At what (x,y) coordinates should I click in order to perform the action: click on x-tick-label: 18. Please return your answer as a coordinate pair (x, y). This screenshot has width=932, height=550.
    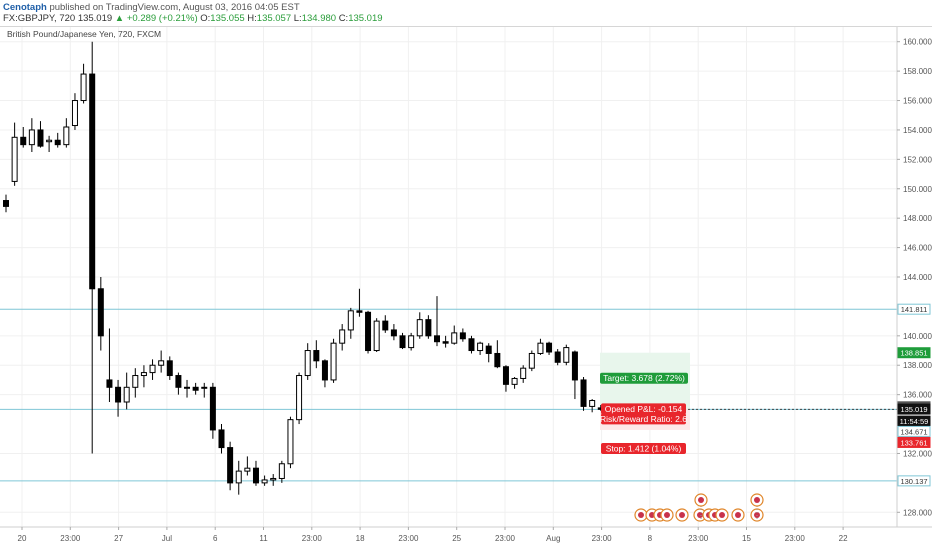
    Looking at the image, I should click on (360, 538).